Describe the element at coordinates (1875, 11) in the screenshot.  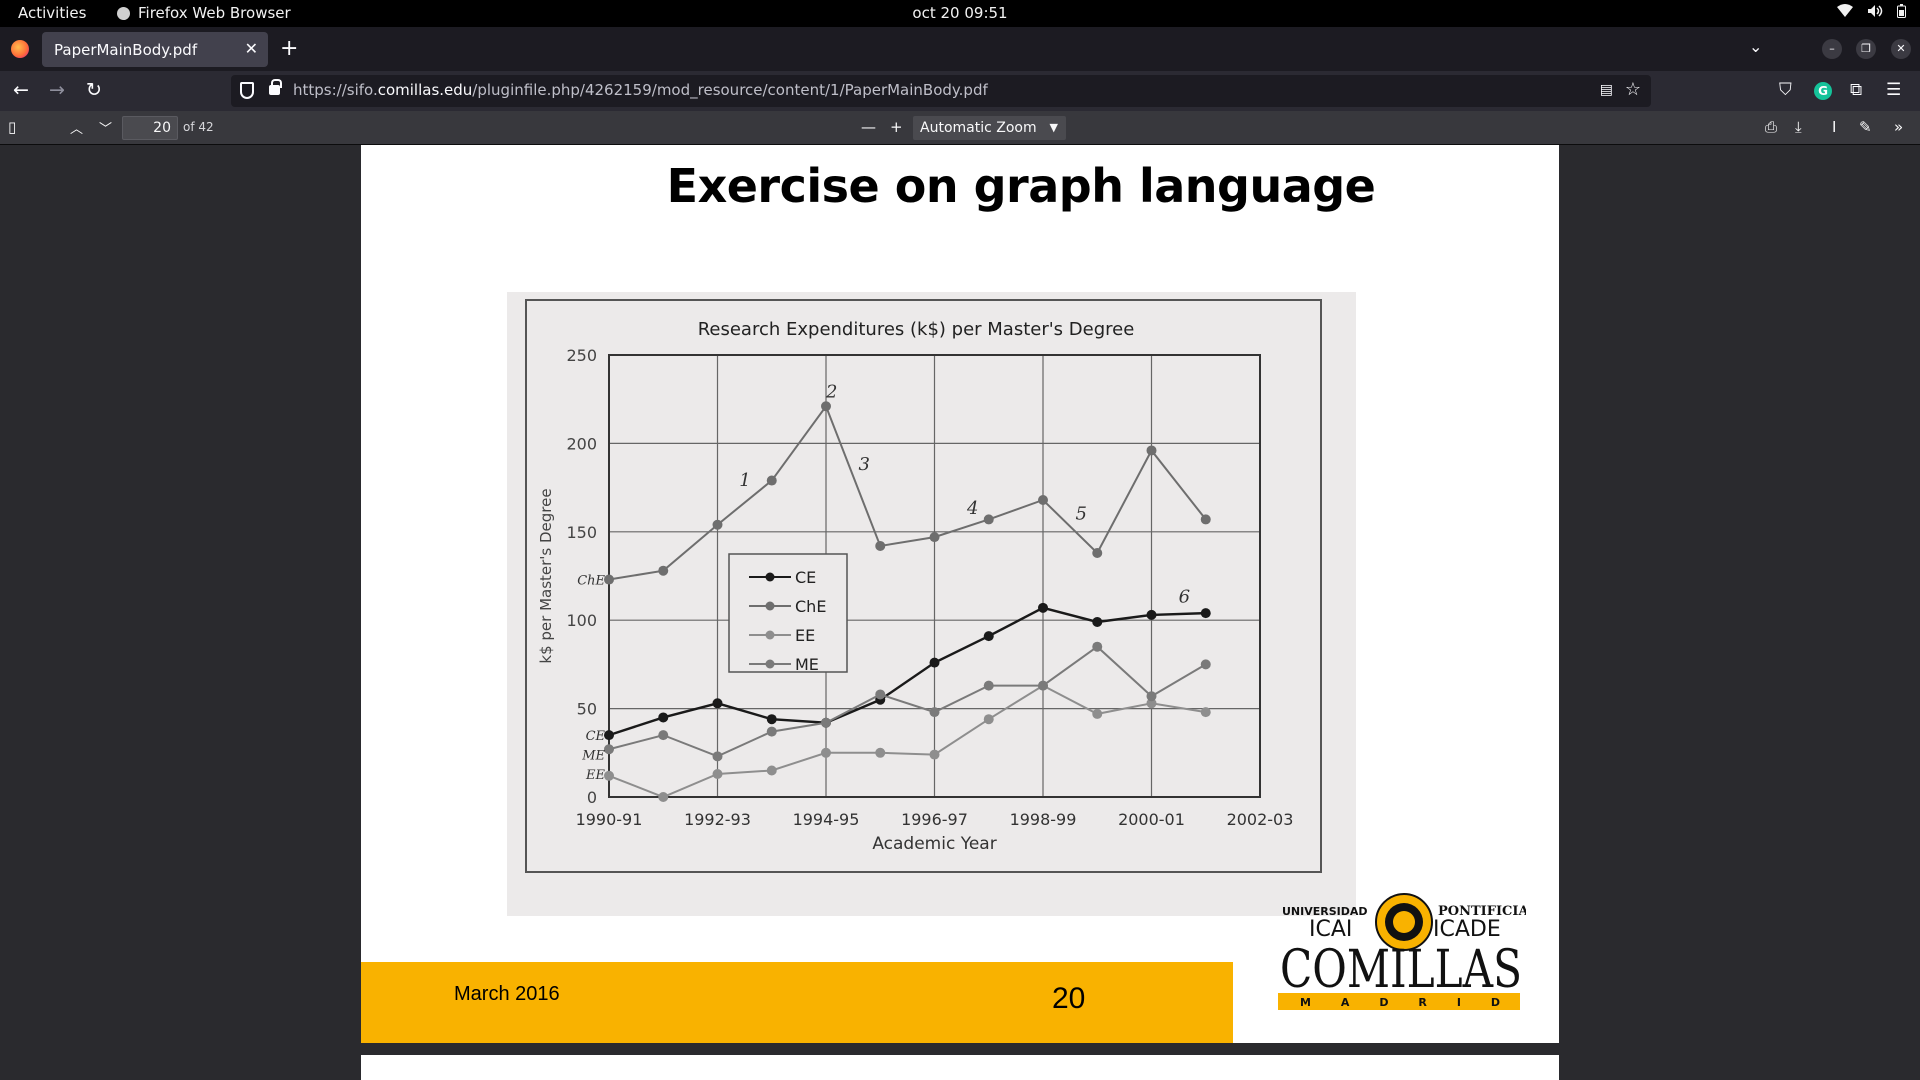
I see `volume-icon` at that location.